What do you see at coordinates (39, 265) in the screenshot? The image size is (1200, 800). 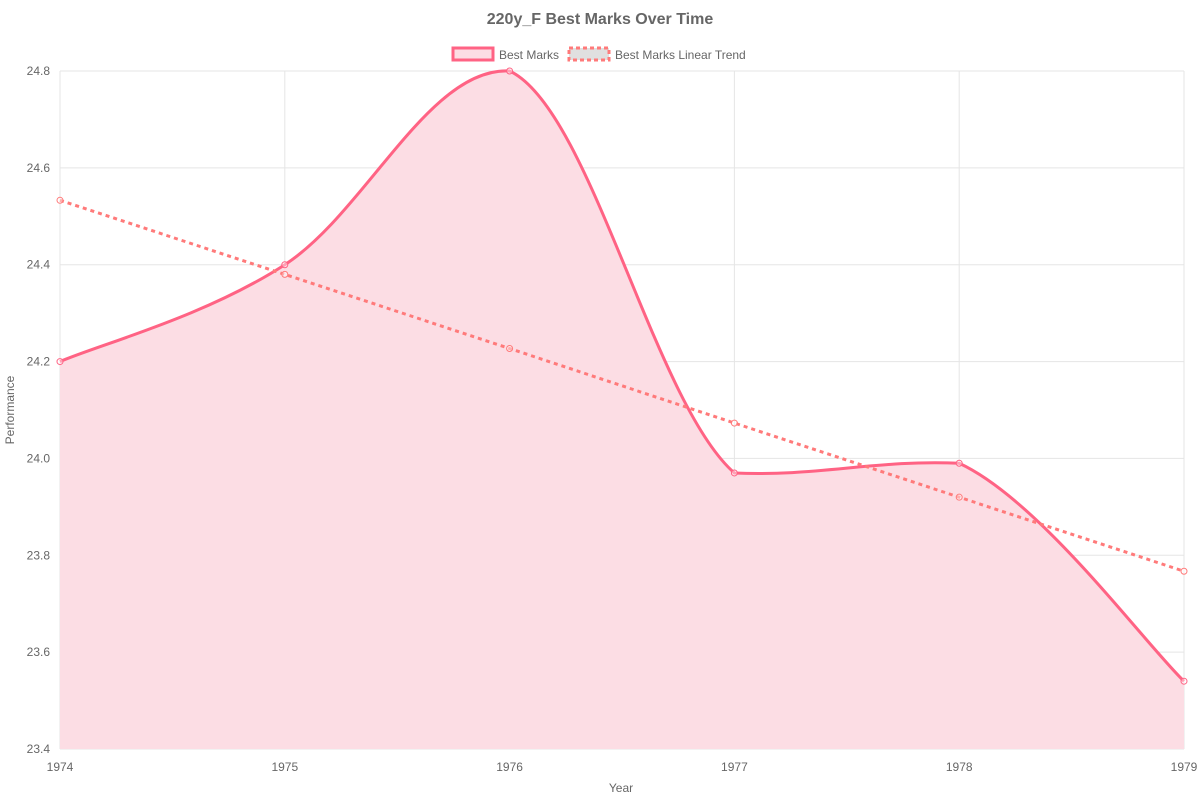 I see `y-tick-label: 24.4` at bounding box center [39, 265].